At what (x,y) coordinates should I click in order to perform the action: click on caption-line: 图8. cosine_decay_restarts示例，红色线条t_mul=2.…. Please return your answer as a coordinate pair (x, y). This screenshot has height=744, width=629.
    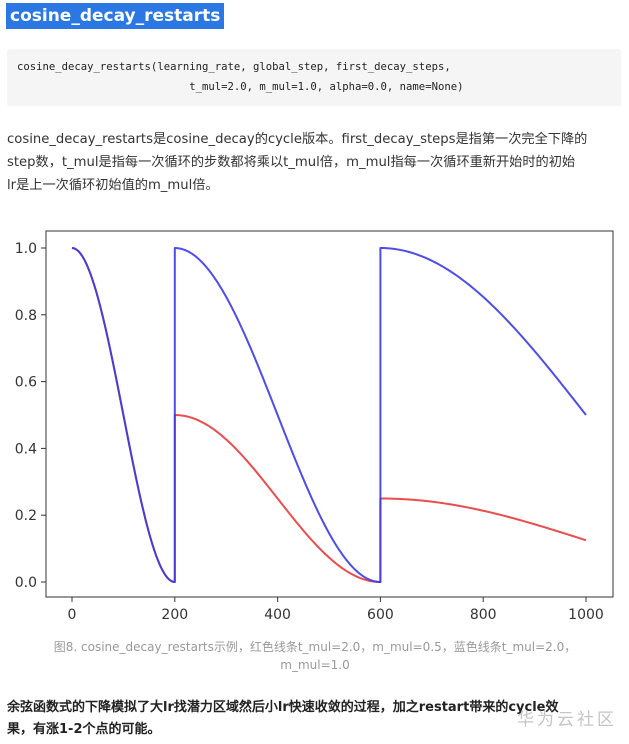
    Looking at the image, I should click on (315, 647).